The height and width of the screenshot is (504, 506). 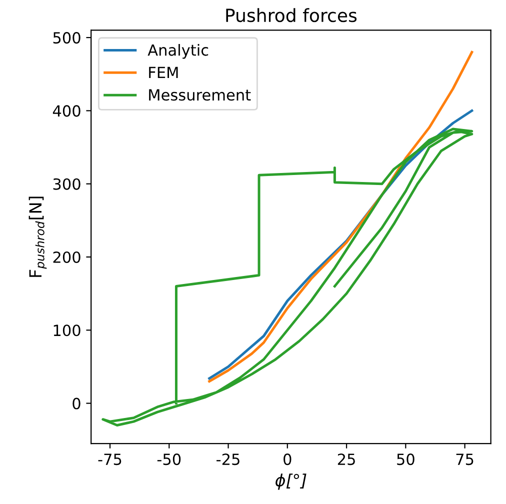 What do you see at coordinates (66, 38) in the screenshot?
I see `y-tick-label: 500` at bounding box center [66, 38].